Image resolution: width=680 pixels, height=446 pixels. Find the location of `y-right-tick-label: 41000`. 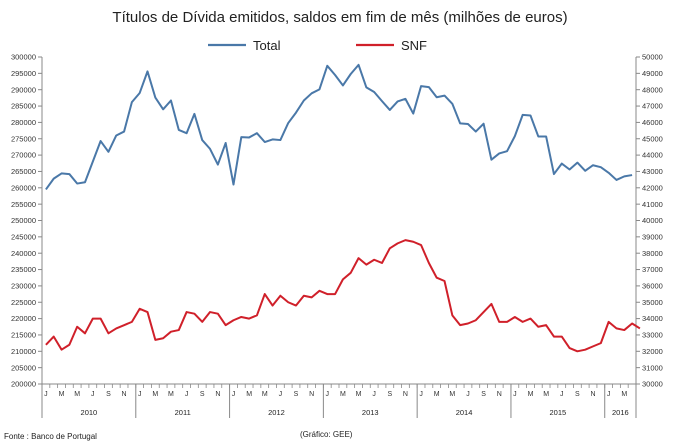

y-right-tick-label: 41000 is located at coordinates (652, 204).